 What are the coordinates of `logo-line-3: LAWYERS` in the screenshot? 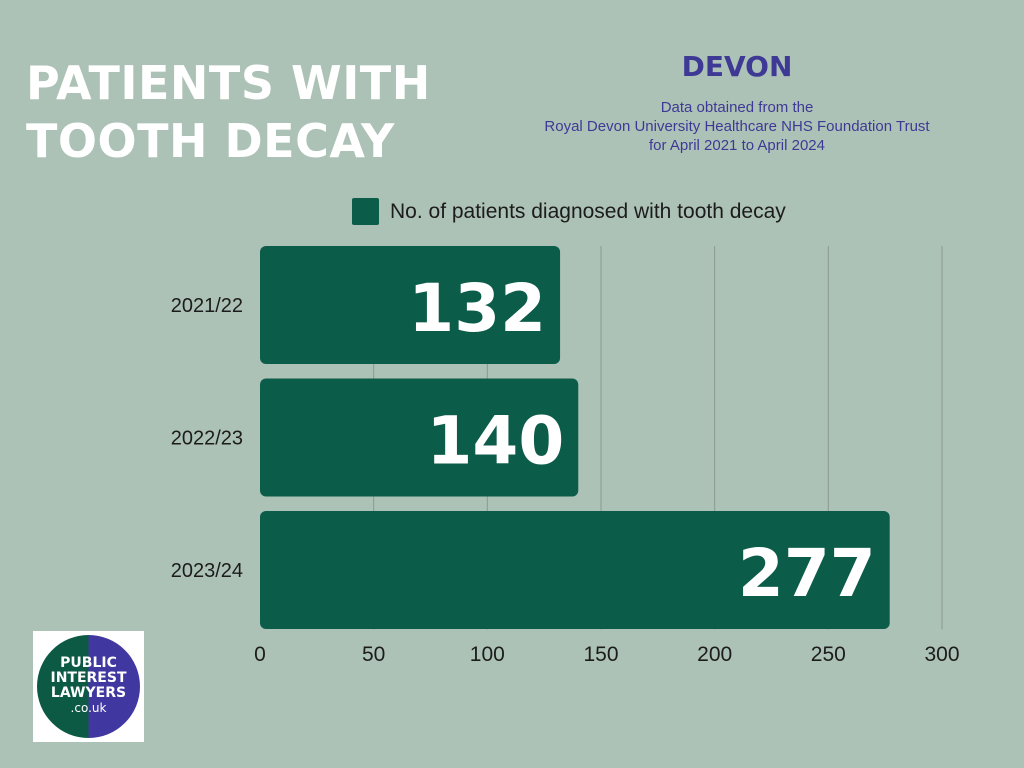 It's located at (88, 693).